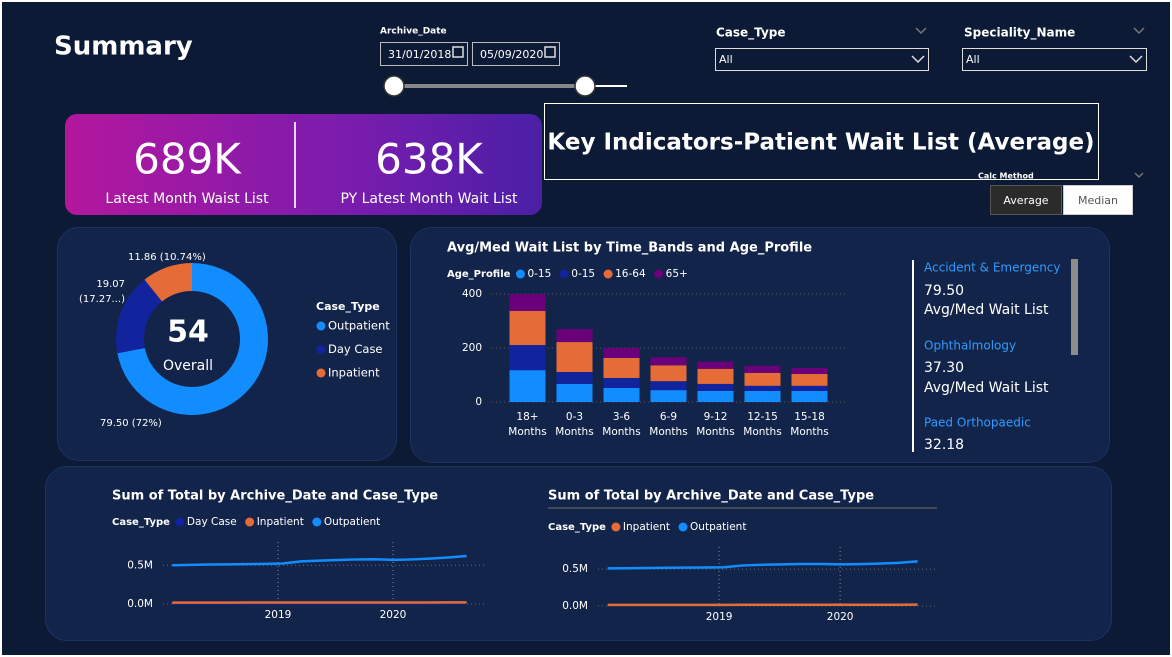  What do you see at coordinates (458, 52) in the screenshot?
I see `calendar-icon` at bounding box center [458, 52].